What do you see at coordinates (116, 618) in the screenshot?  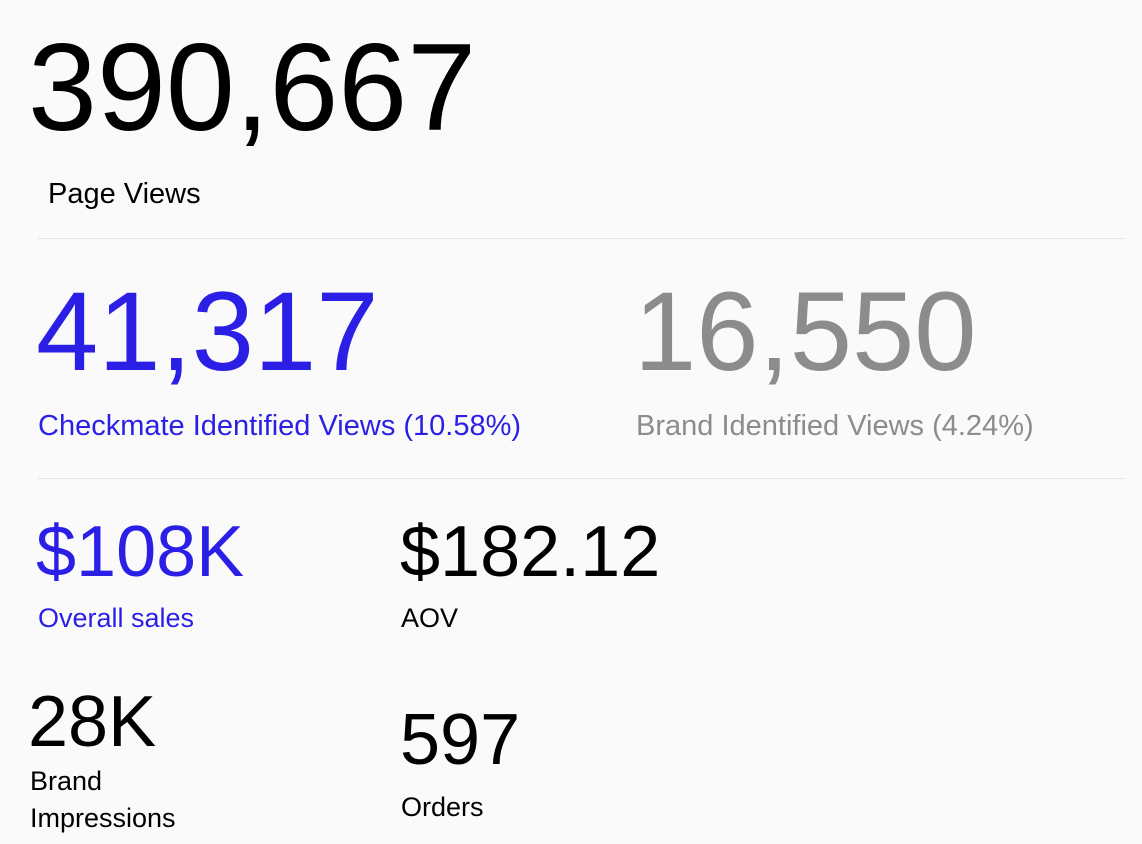 I see `sales-label: Overall sales` at bounding box center [116, 618].